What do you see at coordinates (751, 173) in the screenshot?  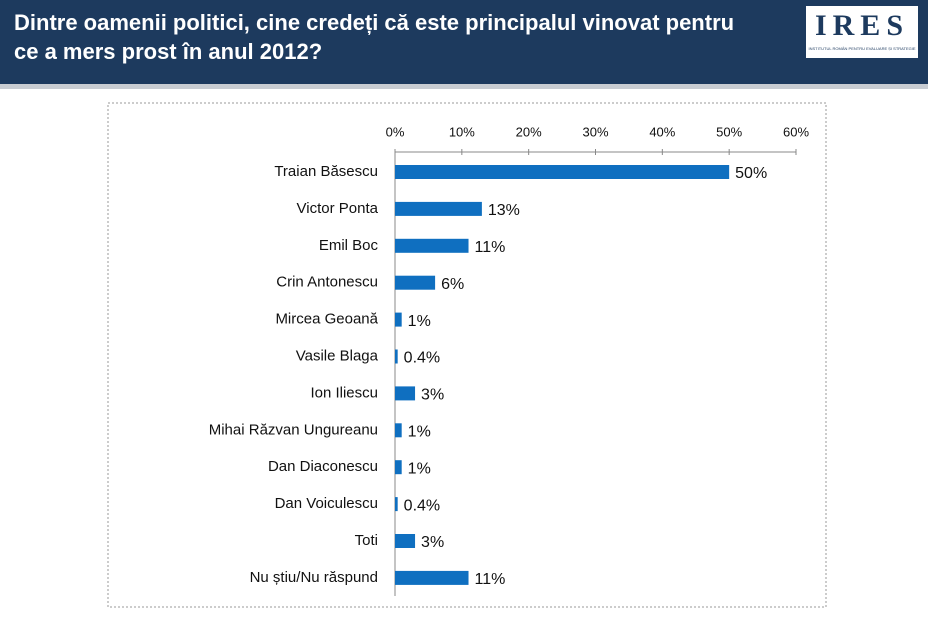 I see `value-label: 50%` at bounding box center [751, 173].